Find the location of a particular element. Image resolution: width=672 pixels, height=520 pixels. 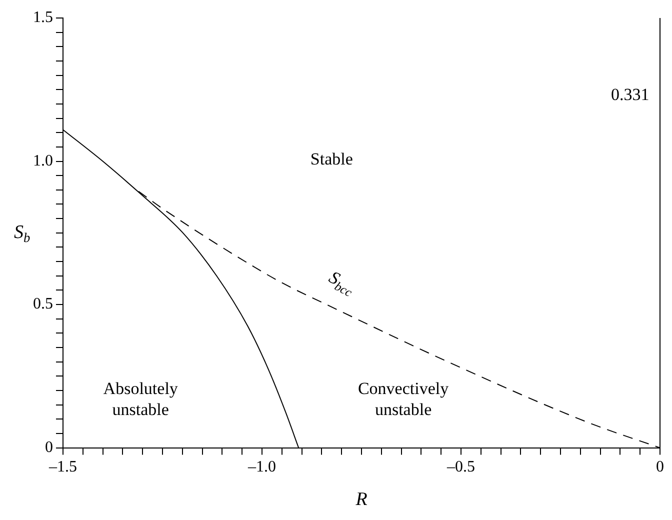

y-tick-label: 1.5 is located at coordinates (43, 17).